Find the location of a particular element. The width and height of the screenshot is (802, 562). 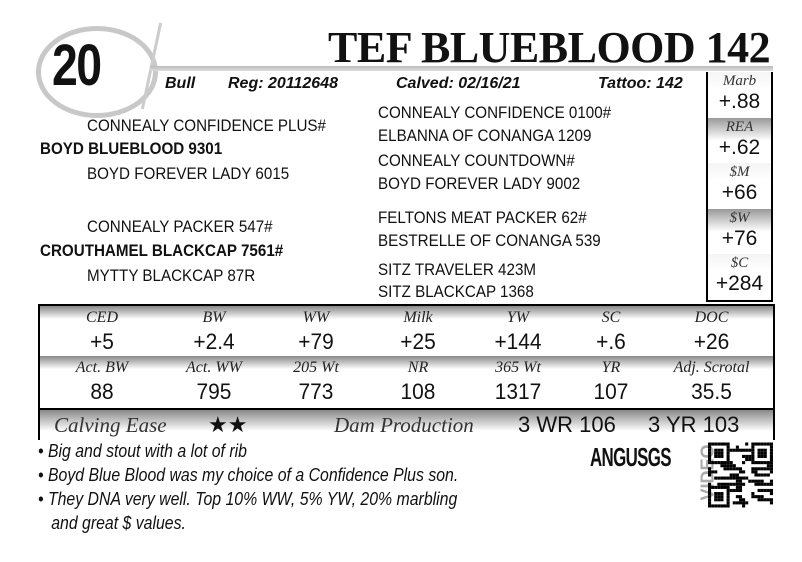

epd-value: +66 is located at coordinates (739, 193).